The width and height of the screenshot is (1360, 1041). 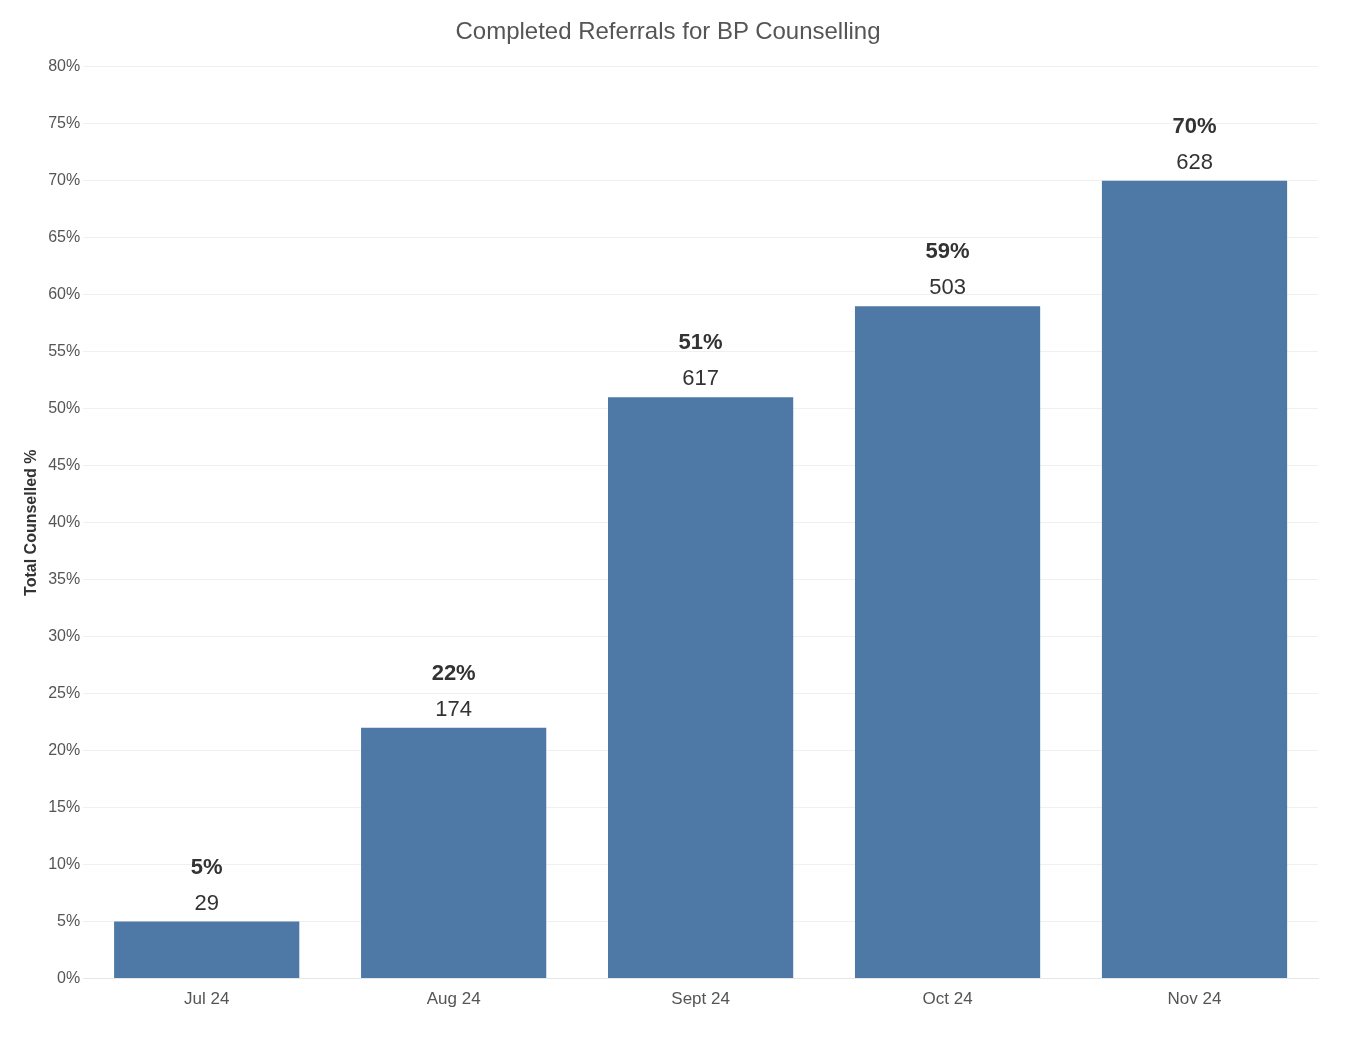 What do you see at coordinates (700, 999) in the screenshot?
I see `x-tick-label: Sept 24` at bounding box center [700, 999].